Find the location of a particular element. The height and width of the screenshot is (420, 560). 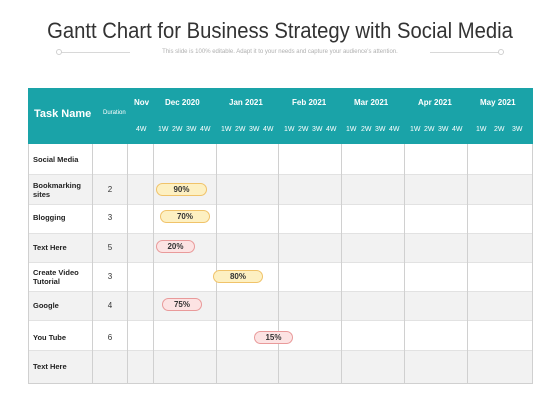

month-header: Apr 2021 is located at coordinates (435, 102).